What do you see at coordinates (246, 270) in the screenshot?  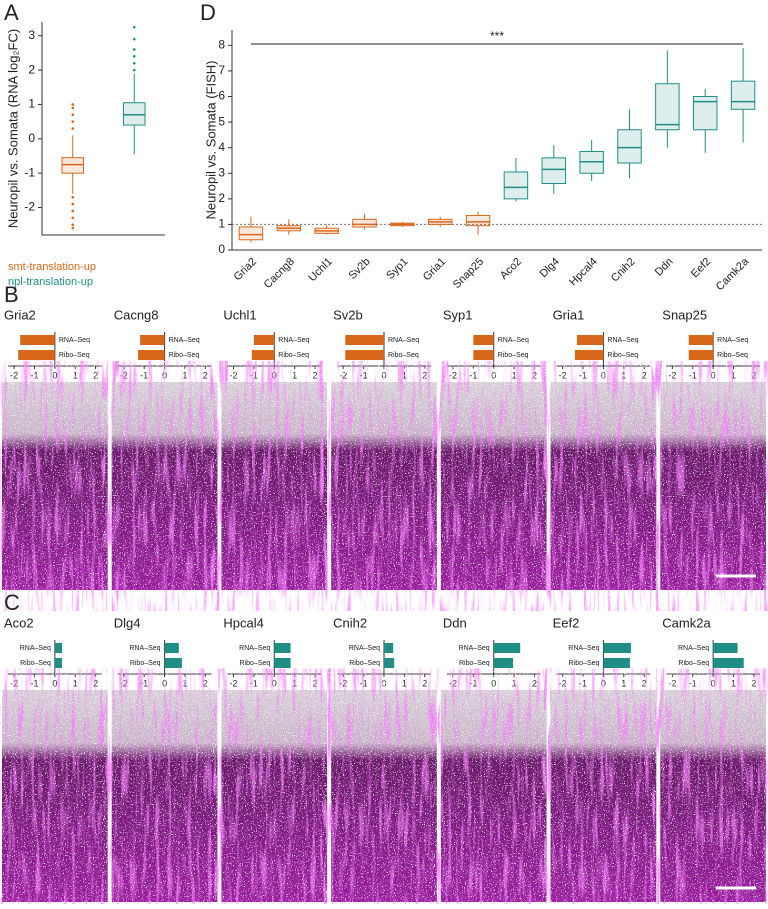 I see `x-tick-label: Gria2` at bounding box center [246, 270].